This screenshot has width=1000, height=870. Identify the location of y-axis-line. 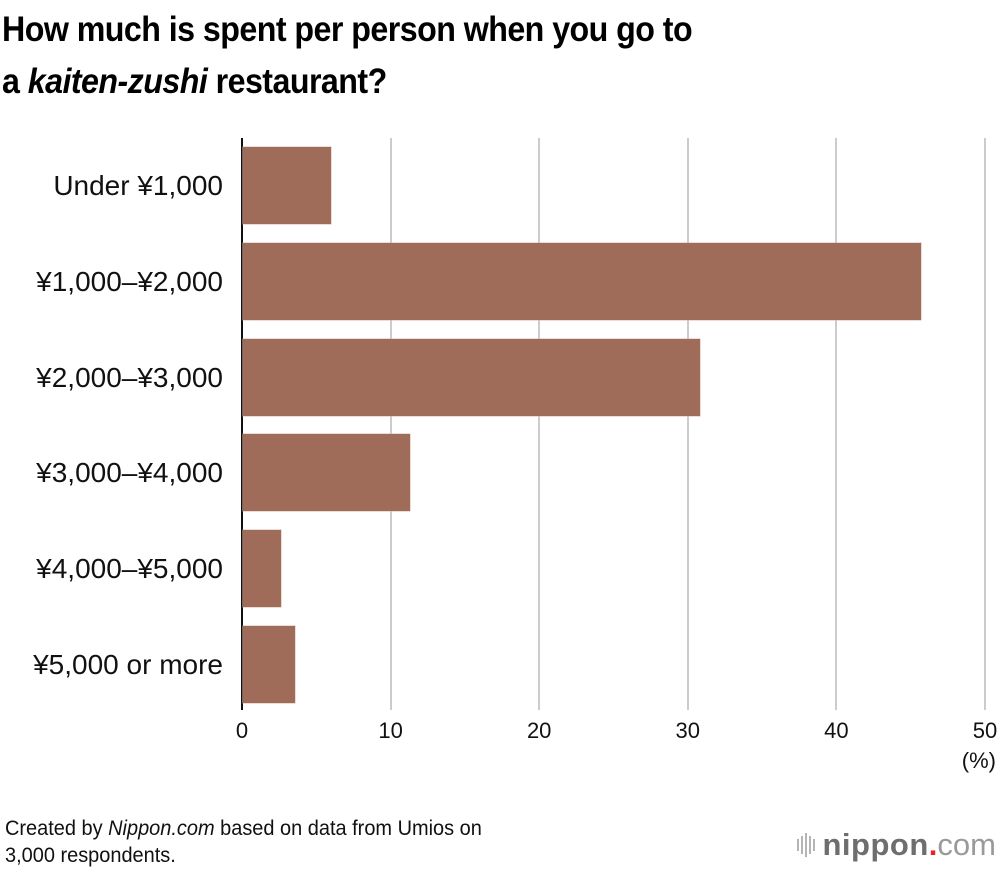
(242, 424).